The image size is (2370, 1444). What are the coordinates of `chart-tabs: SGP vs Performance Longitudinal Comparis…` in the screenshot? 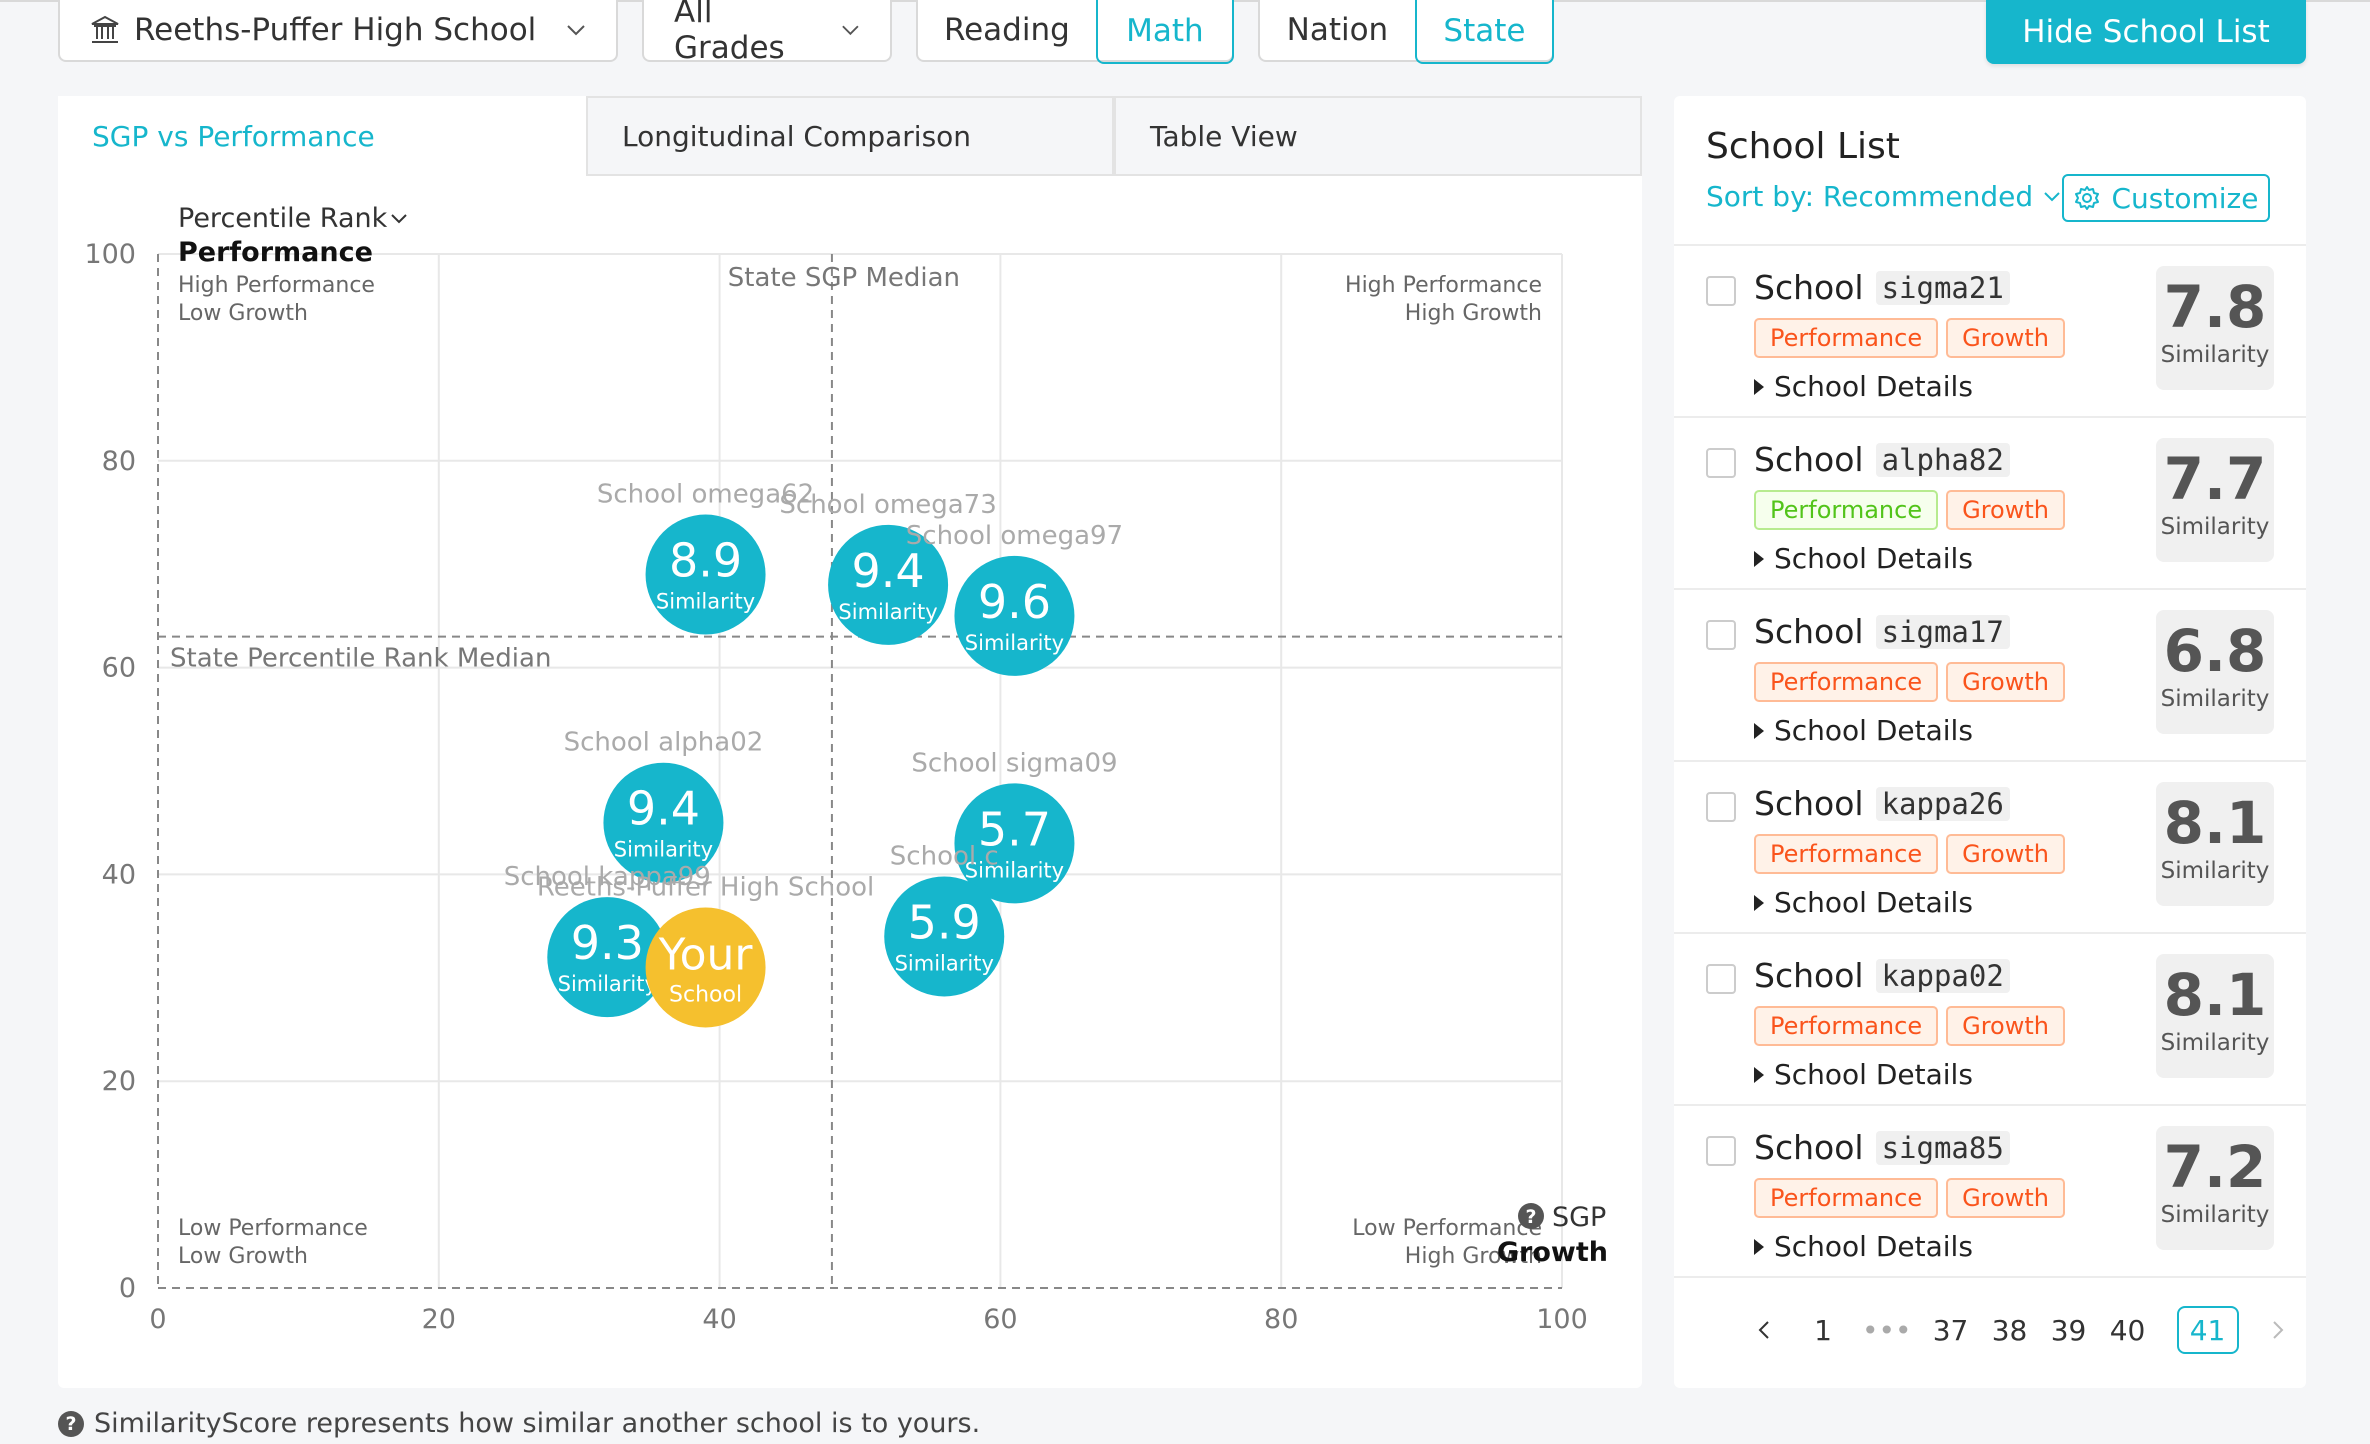 It's located at (850, 136).